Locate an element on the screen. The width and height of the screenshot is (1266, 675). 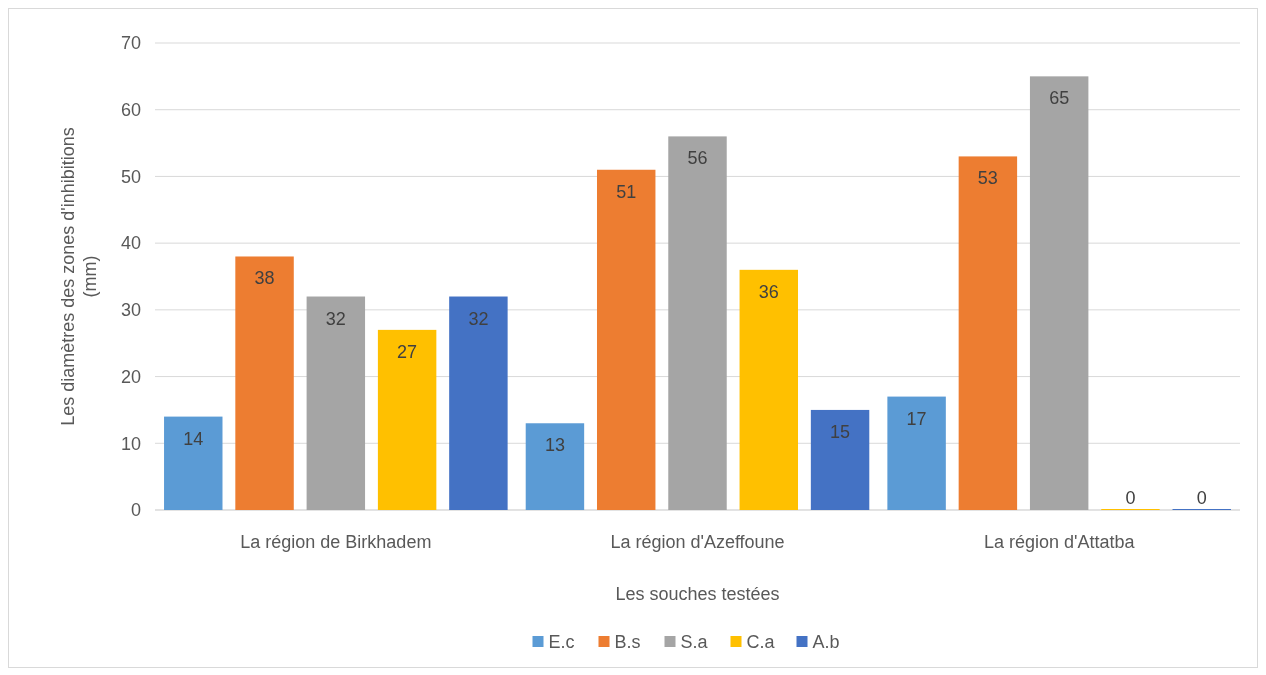
y-tick-label: 0 is located at coordinates (135, 510).